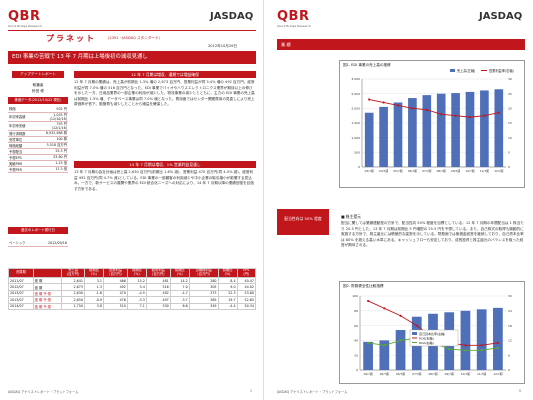 This screenshot has width=533, height=400. What do you see at coordinates (355, 138) in the screenshot?
I see `chart1-y-tick: 1,000` at bounding box center [355, 138].